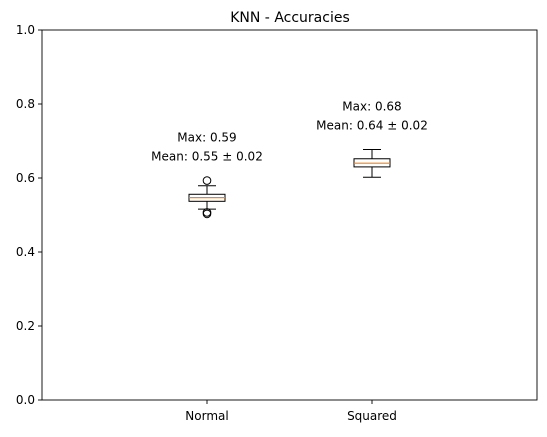 This screenshot has height=437, width=547. Describe the element at coordinates (372, 416) in the screenshot. I see `x-tick-label: Squared` at that location.